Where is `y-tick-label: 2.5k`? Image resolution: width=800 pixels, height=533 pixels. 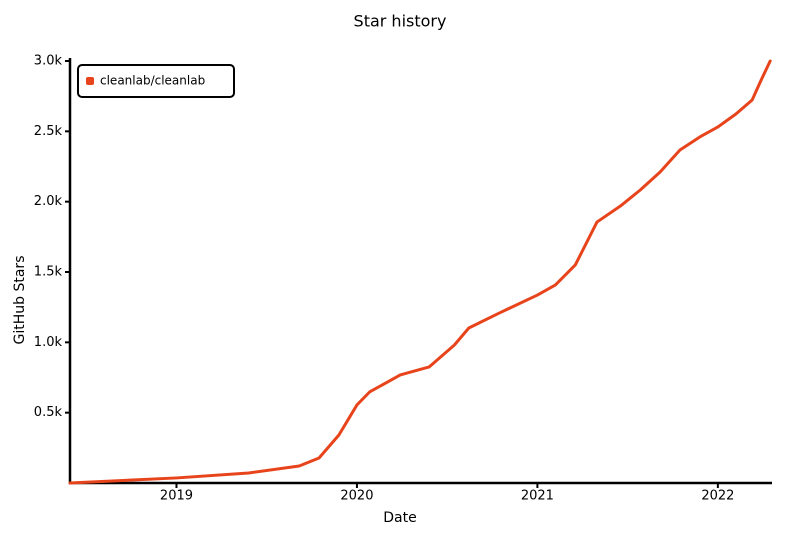 y-tick-label: 2.5k is located at coordinates (48, 131).